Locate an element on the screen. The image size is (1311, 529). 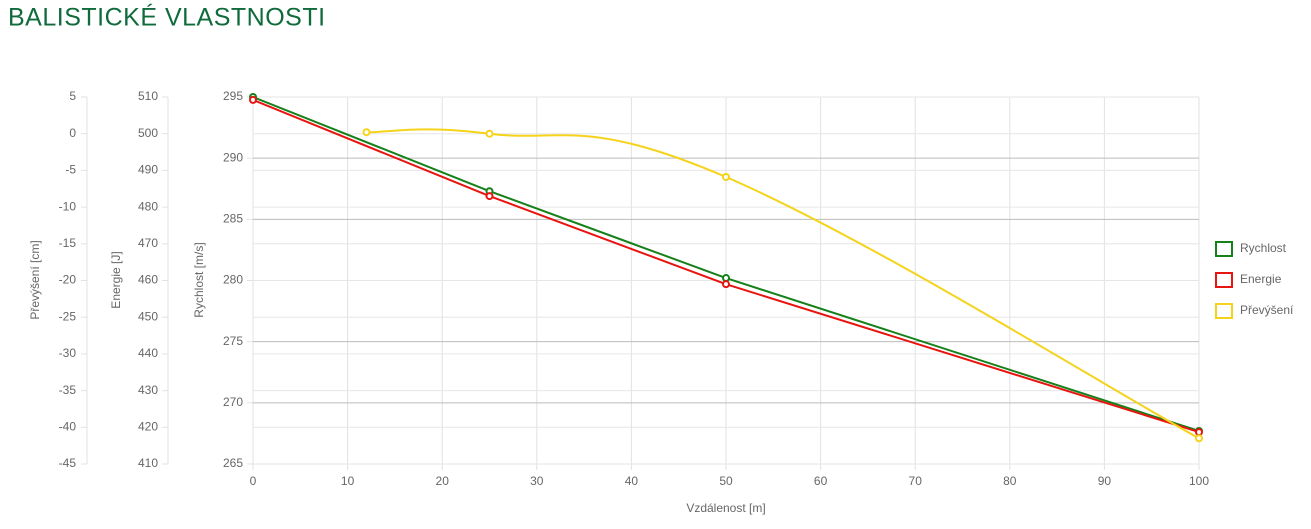
x-tick-label: 50 is located at coordinates (726, 481).